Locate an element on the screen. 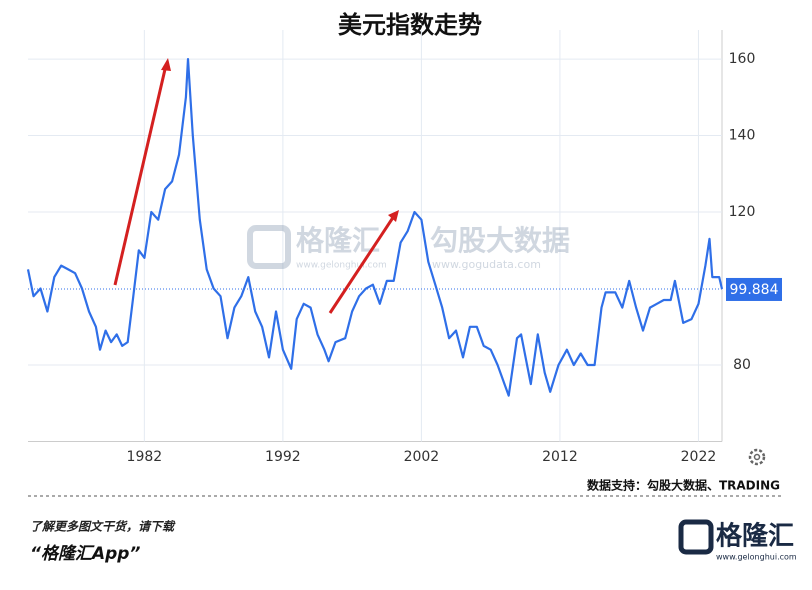 This screenshot has height=590, width=812. logo-icon is located at coordinates (696, 537).